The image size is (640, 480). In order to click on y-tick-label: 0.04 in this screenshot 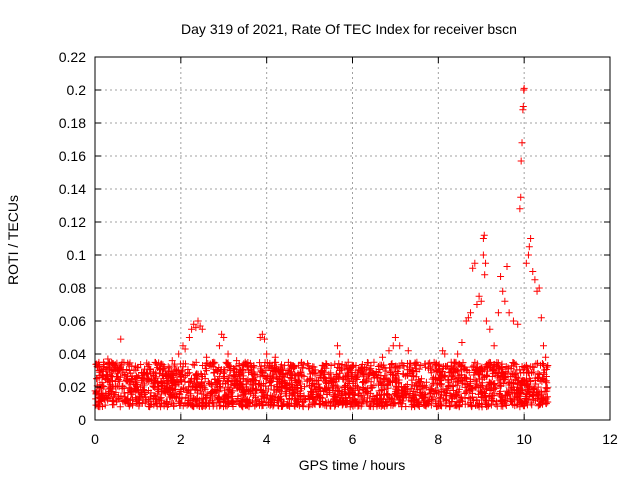, I will do `click(72, 354)`.